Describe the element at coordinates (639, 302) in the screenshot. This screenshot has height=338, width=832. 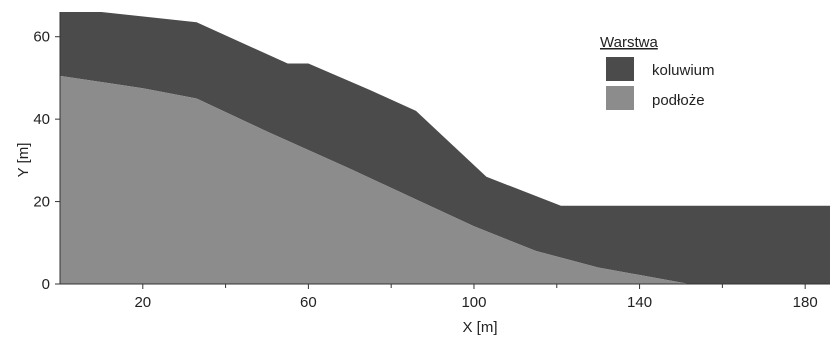
I see `x-tick-label: 140` at that location.